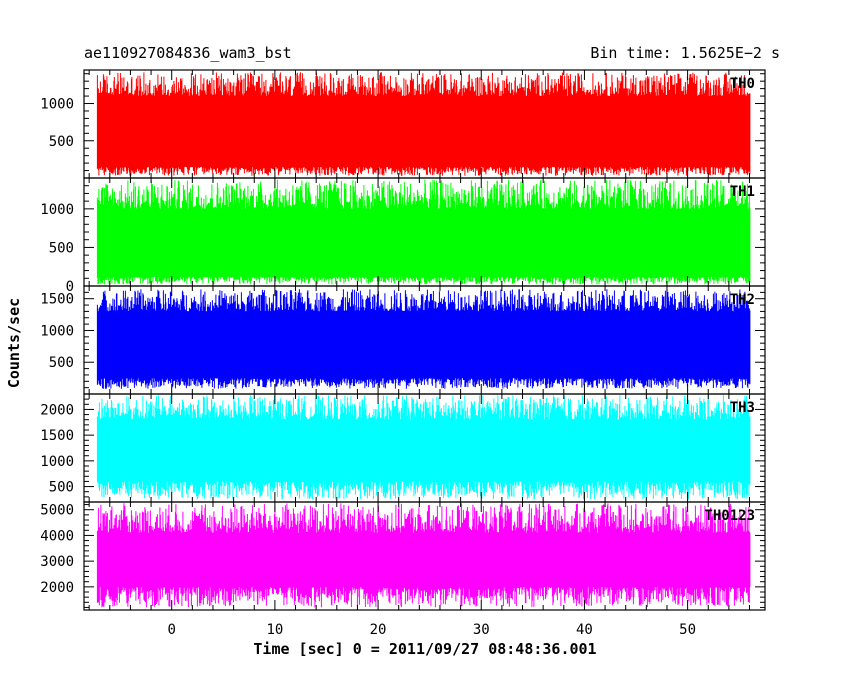  What do you see at coordinates (61, 488) in the screenshot?
I see `y-tick-label-th3: 500` at bounding box center [61, 488].